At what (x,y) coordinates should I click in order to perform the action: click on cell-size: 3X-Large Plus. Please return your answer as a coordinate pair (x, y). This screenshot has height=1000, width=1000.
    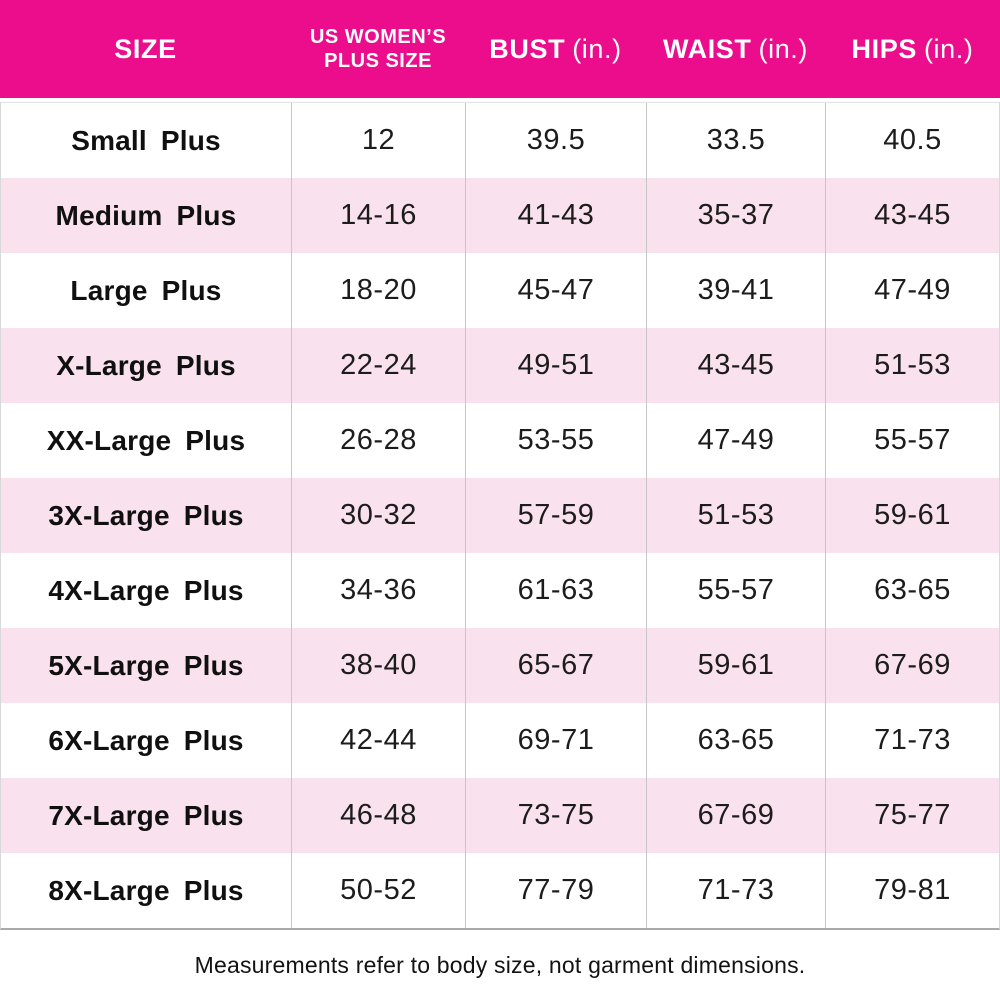
    Looking at the image, I should click on (146, 515).